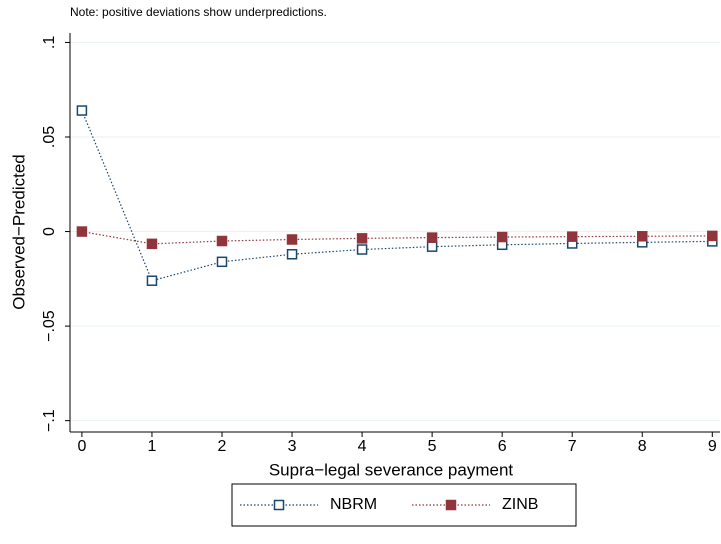  What do you see at coordinates (292, 446) in the screenshot?
I see `x-tick-label: 3` at bounding box center [292, 446].